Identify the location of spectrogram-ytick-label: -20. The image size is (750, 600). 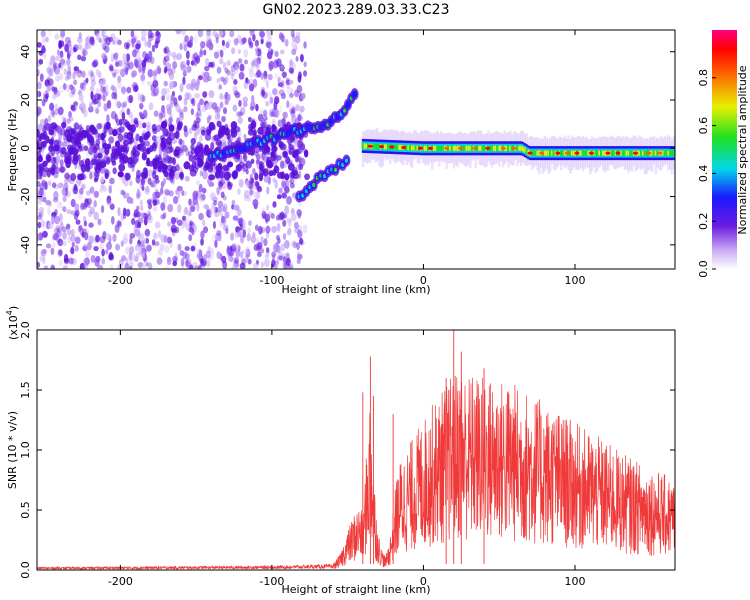
(25, 197).